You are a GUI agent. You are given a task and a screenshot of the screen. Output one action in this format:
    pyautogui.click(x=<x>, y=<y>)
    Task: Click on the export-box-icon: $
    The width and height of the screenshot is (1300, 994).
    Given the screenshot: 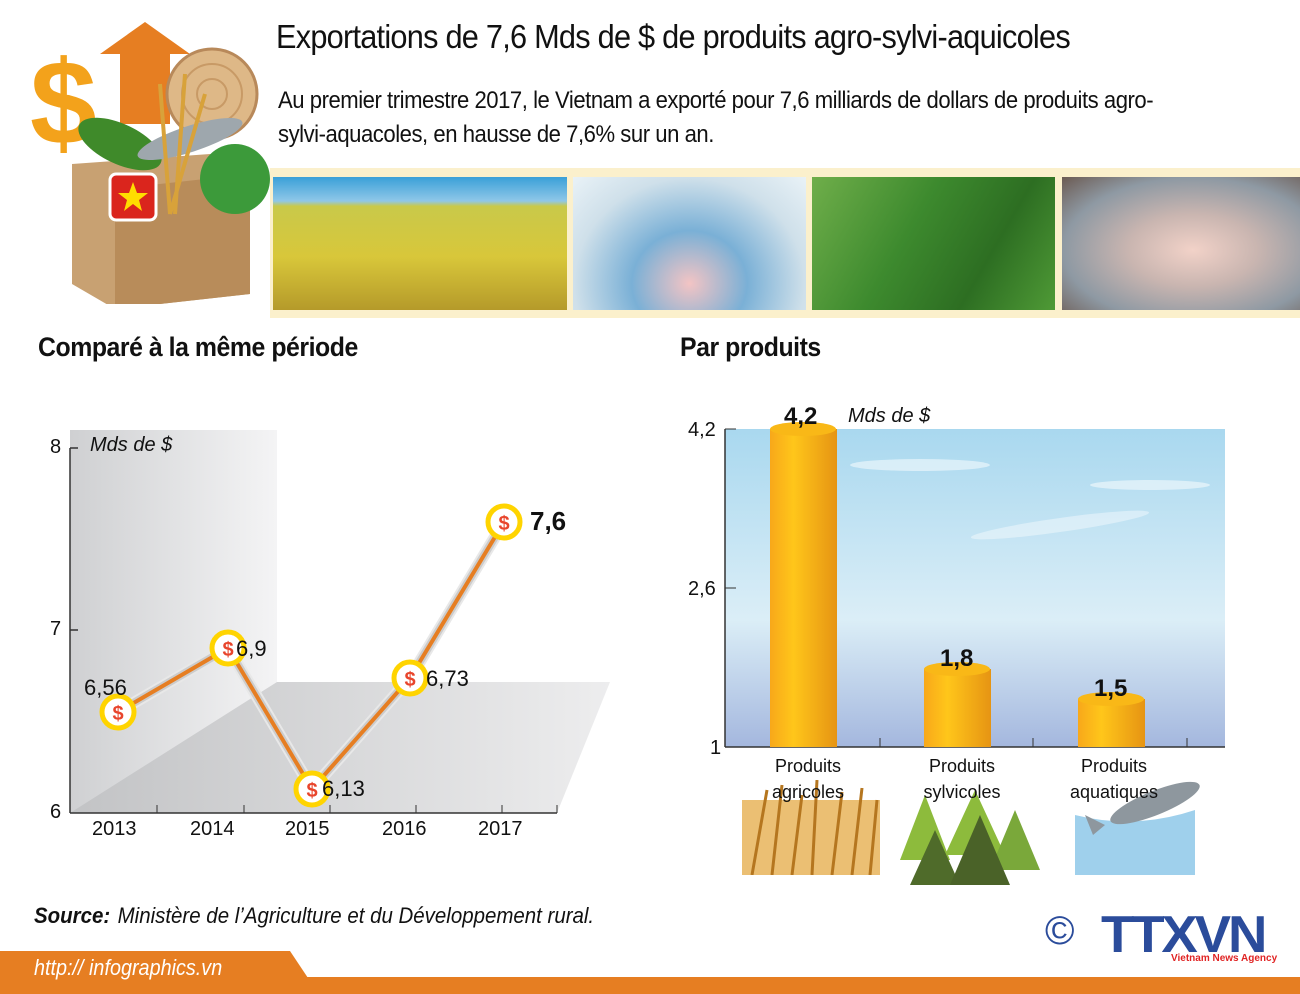 What is the action you would take?
    pyautogui.click(x=145, y=161)
    